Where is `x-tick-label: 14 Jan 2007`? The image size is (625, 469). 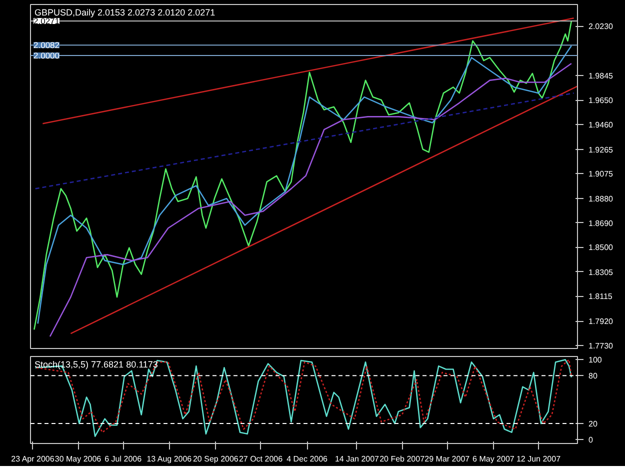
x-tick-label: 14 Jan 2007 is located at coordinates (357, 459).